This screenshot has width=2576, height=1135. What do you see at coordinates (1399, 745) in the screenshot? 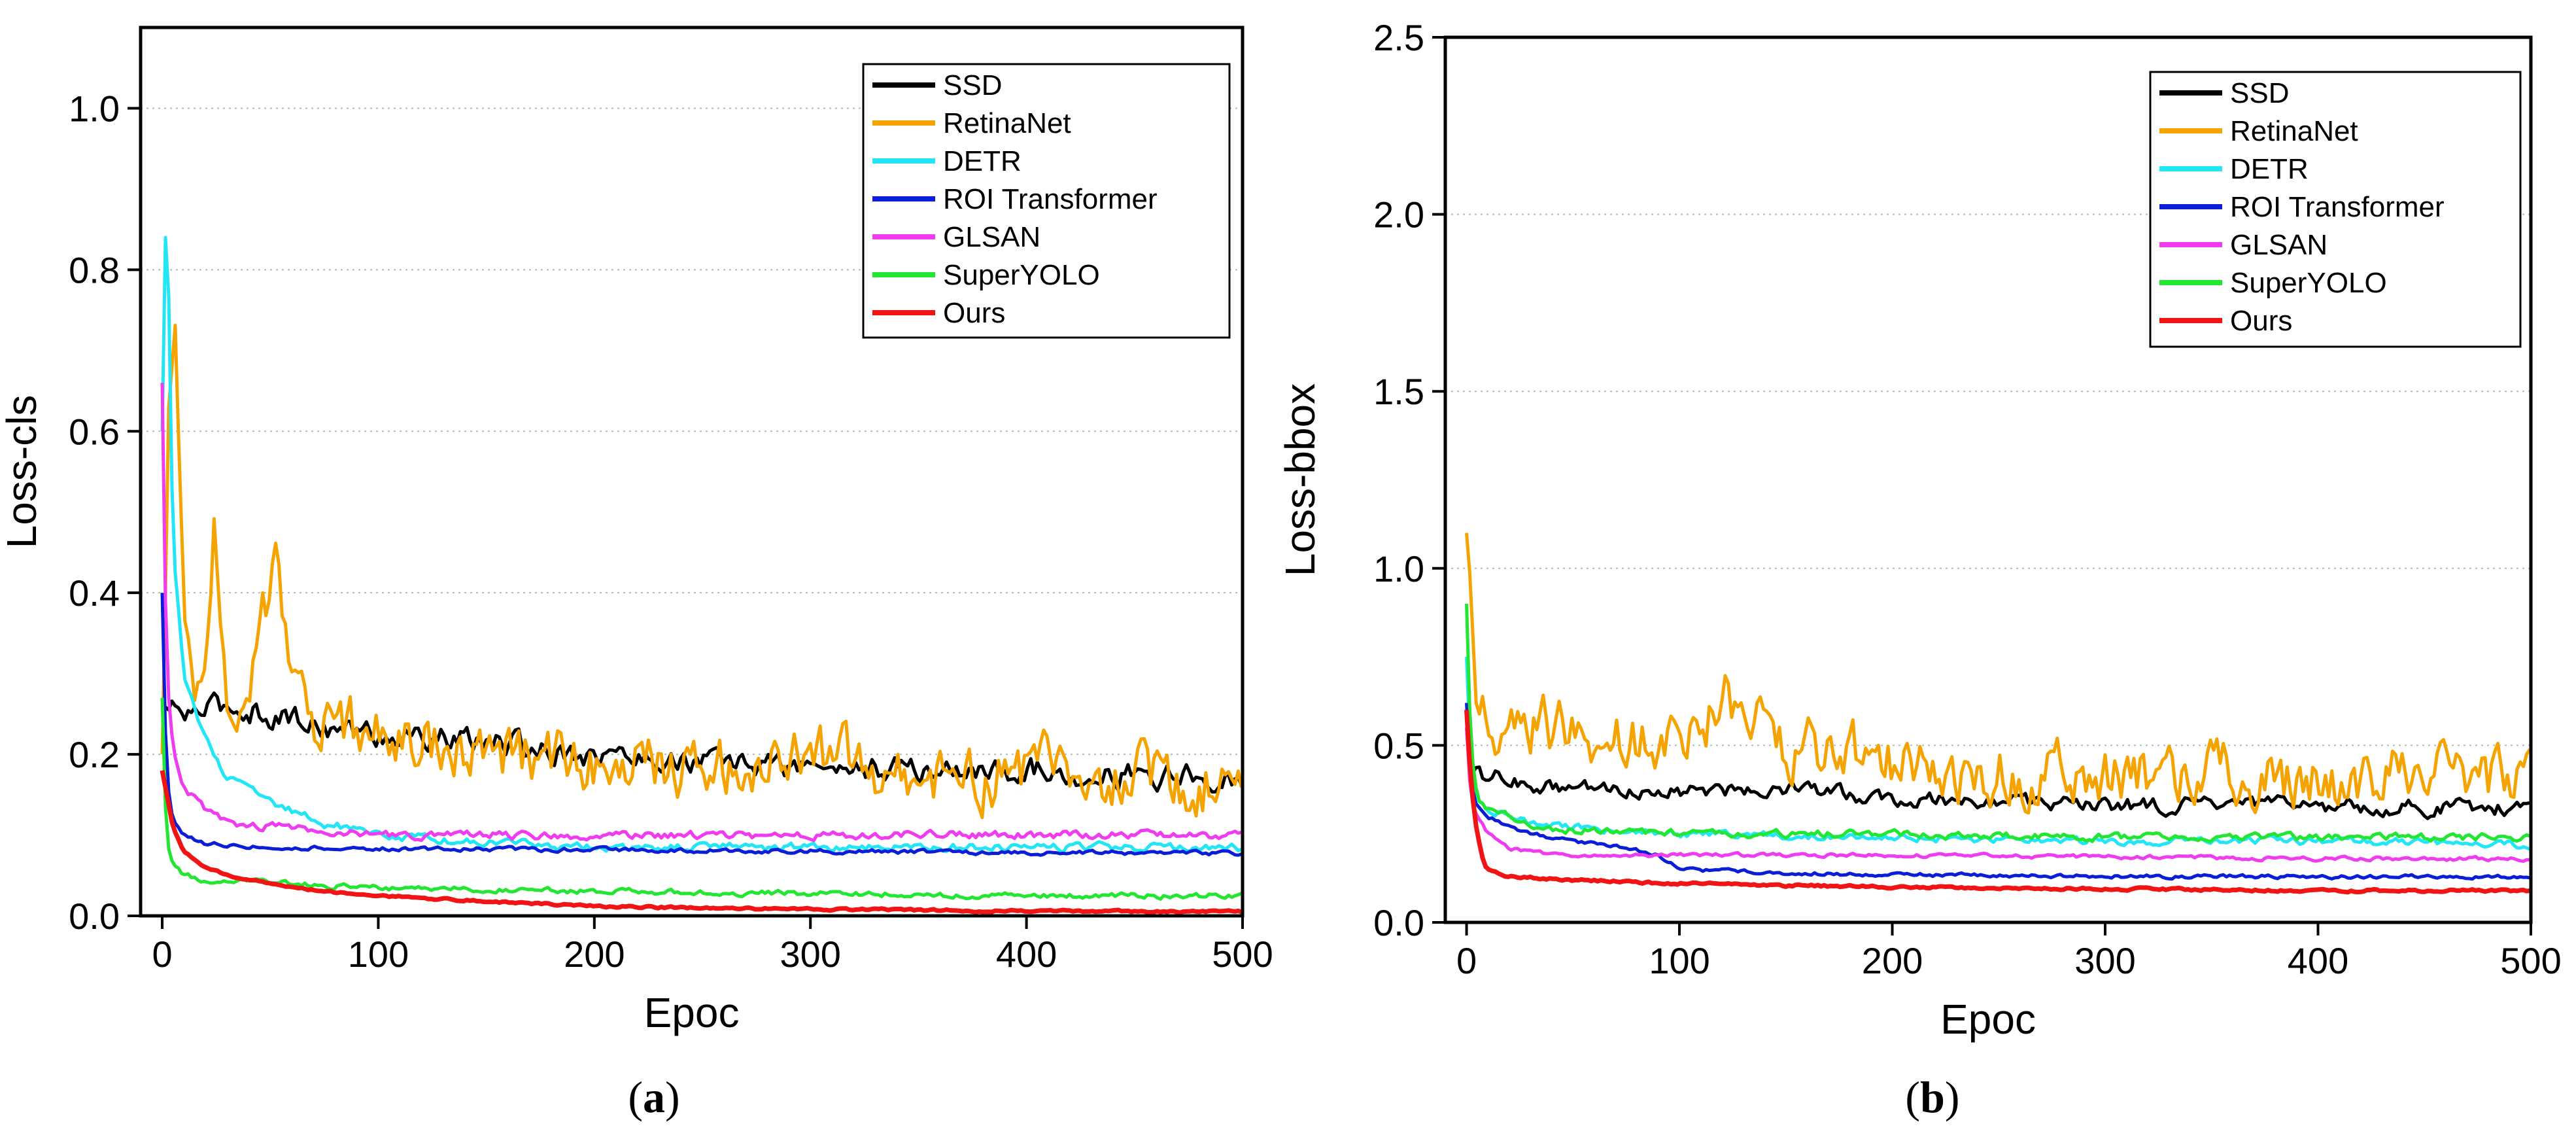
I see `y-tick-label: 0.5` at bounding box center [1399, 745].